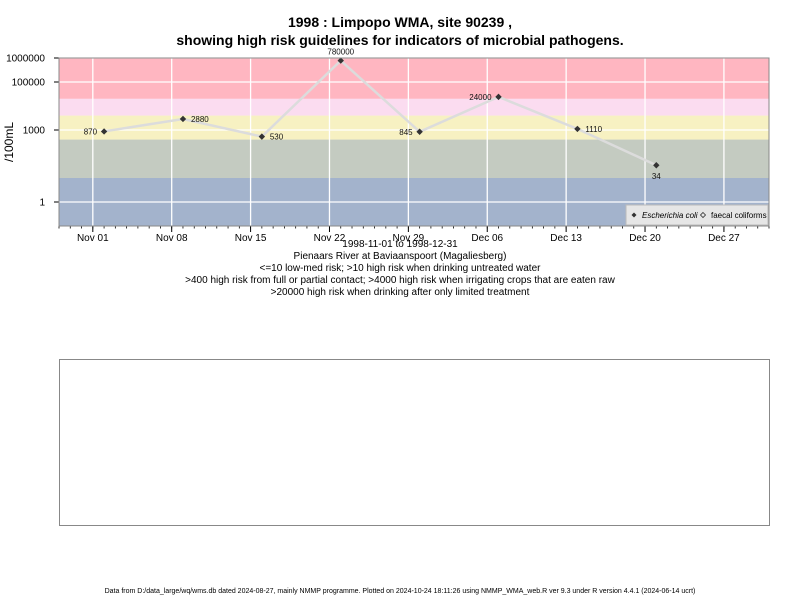 The height and width of the screenshot is (600, 800). I want to click on x-tick-label: Nov 01, so click(93, 238).